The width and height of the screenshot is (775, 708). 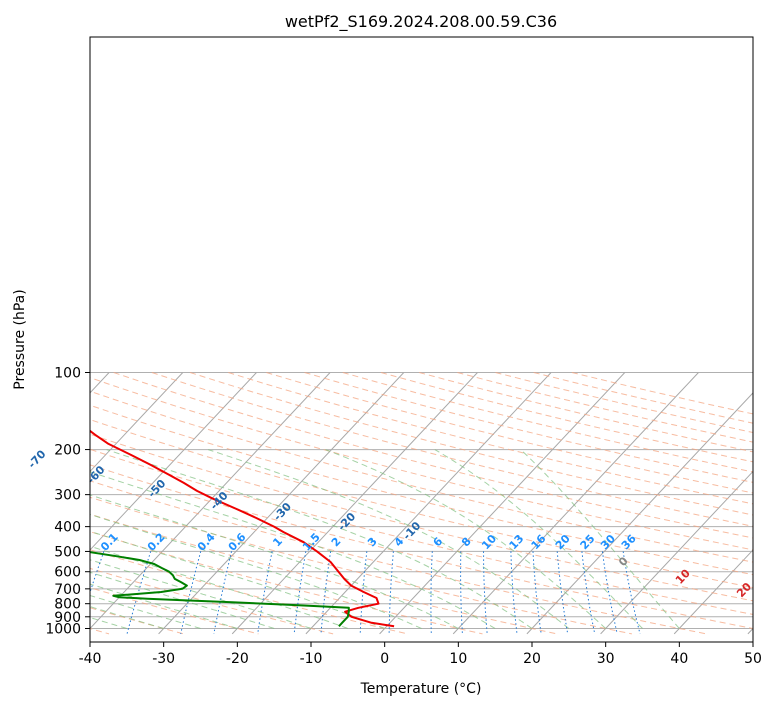 I want to click on y-tick-label-200: 200, so click(x=67, y=451).